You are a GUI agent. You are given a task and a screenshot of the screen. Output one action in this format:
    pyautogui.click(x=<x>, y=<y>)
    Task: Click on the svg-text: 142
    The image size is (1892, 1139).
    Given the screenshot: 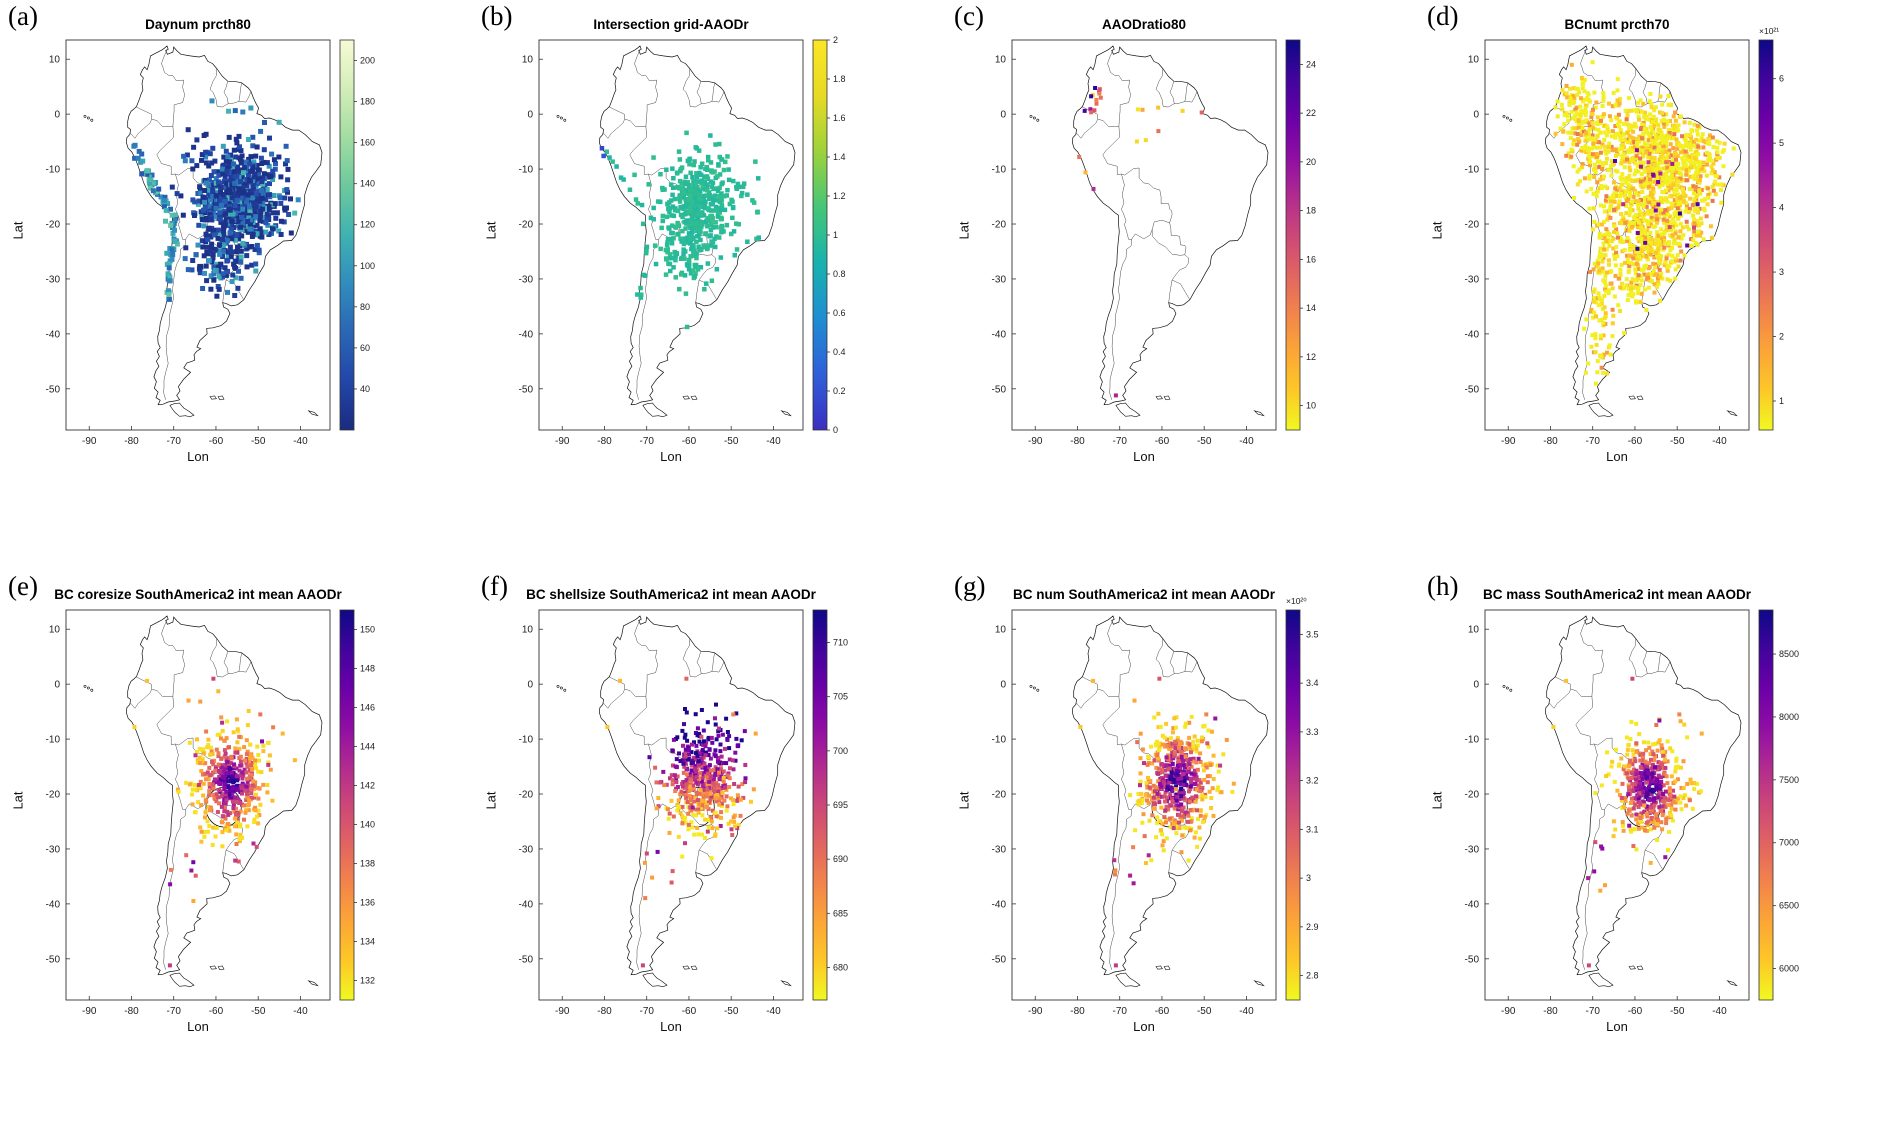 What is the action you would take?
    pyautogui.click(x=367, y=786)
    